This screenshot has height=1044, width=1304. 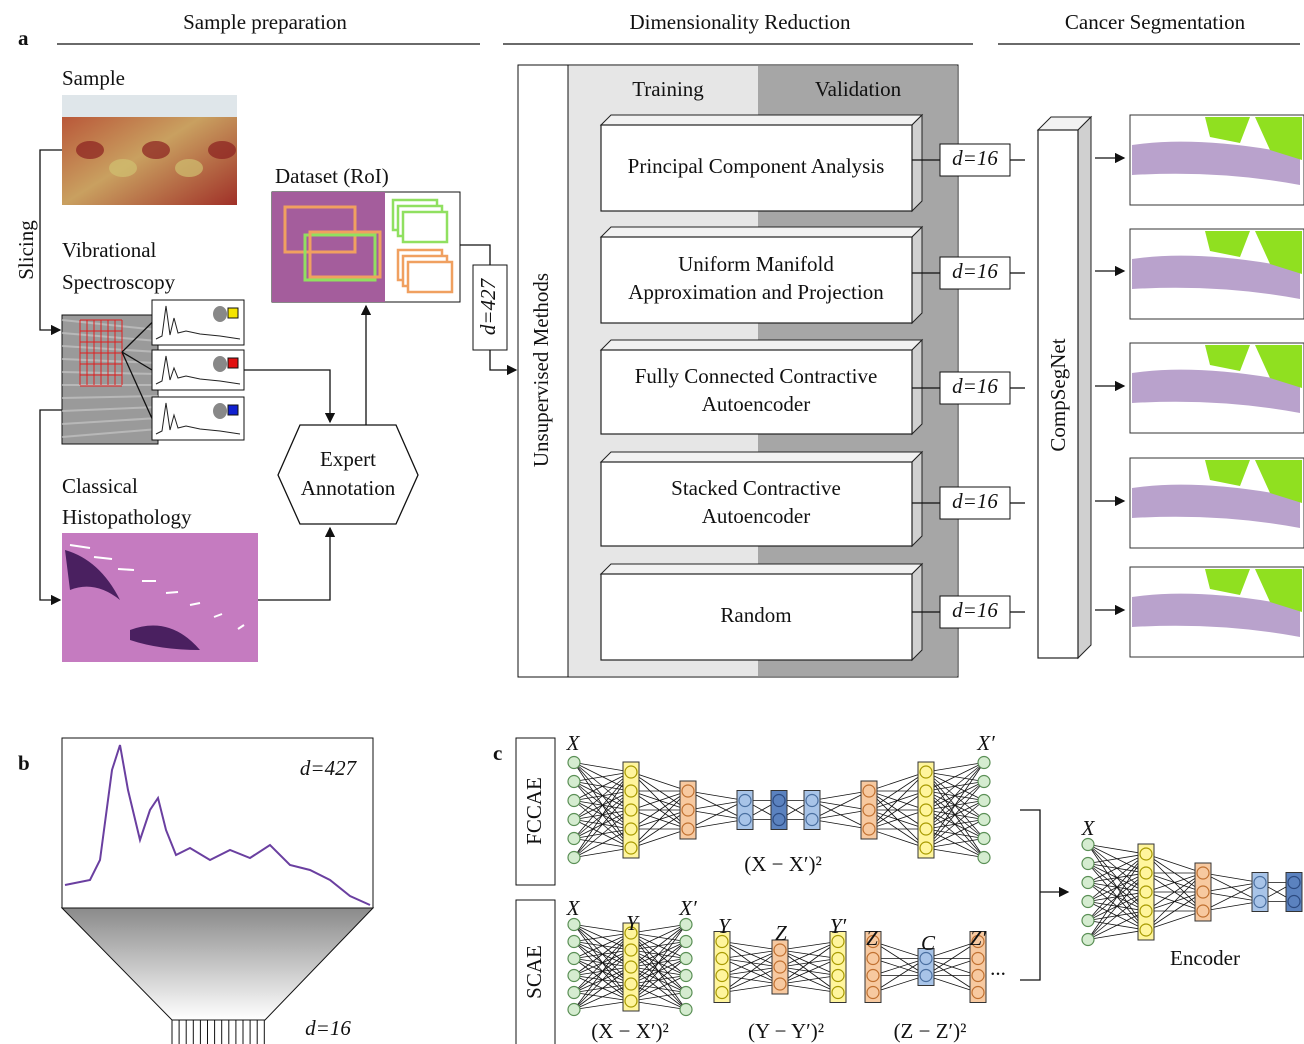 I want to click on var-label: Z′, so click(x=978, y=938).